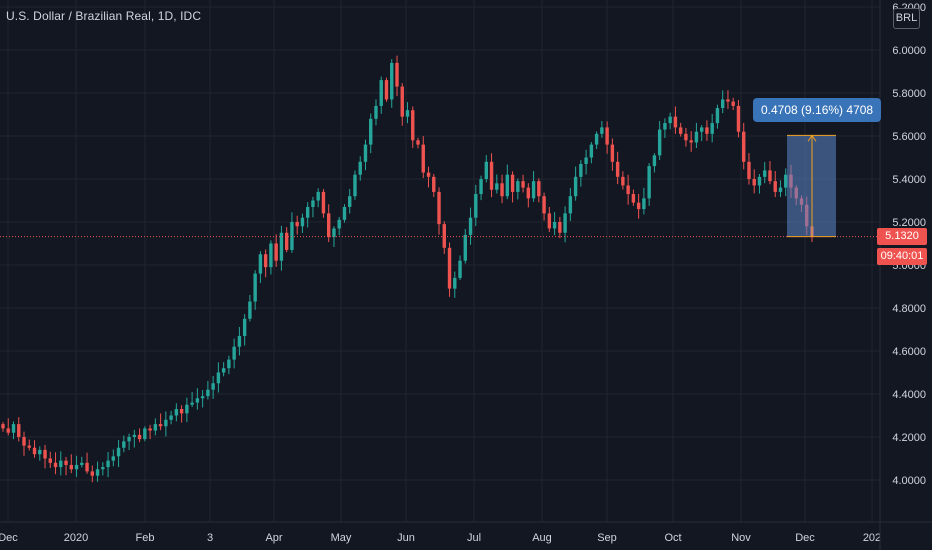  What do you see at coordinates (909, 180) in the screenshot?
I see `y-tick-label: 5.4000` at bounding box center [909, 180].